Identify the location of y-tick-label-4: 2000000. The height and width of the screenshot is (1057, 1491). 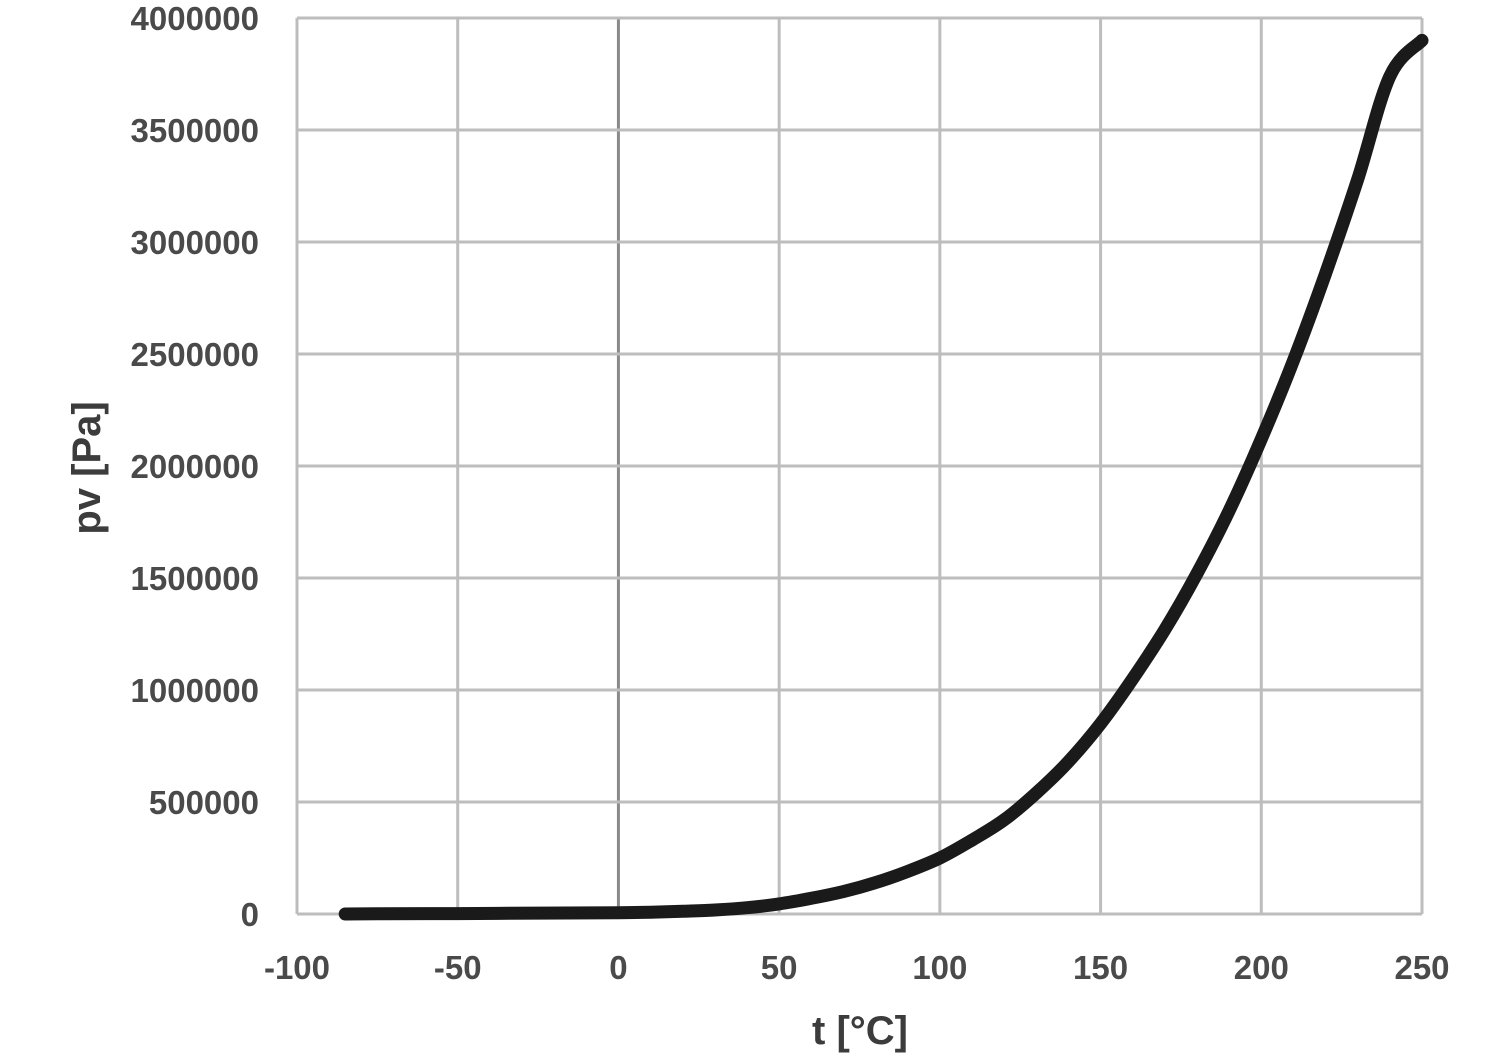
(195, 466).